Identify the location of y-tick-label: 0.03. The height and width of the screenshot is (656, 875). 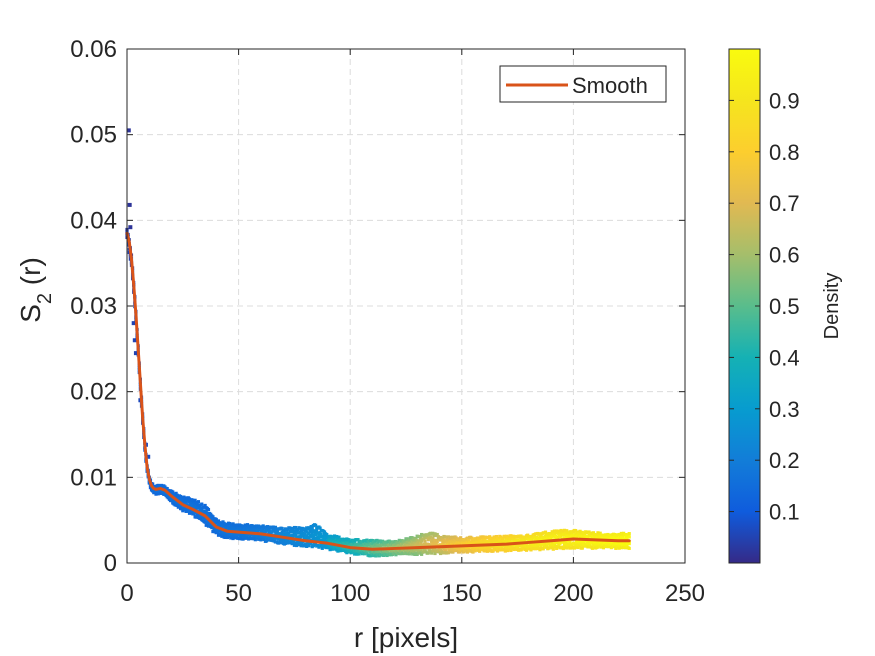
(93, 306).